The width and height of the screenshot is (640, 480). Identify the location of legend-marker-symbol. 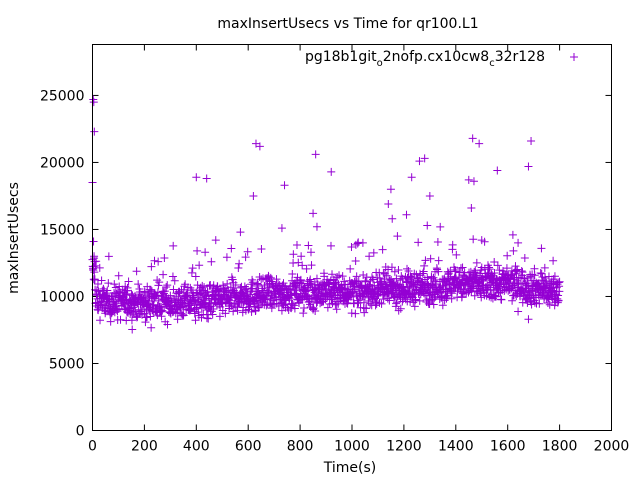
(574, 57).